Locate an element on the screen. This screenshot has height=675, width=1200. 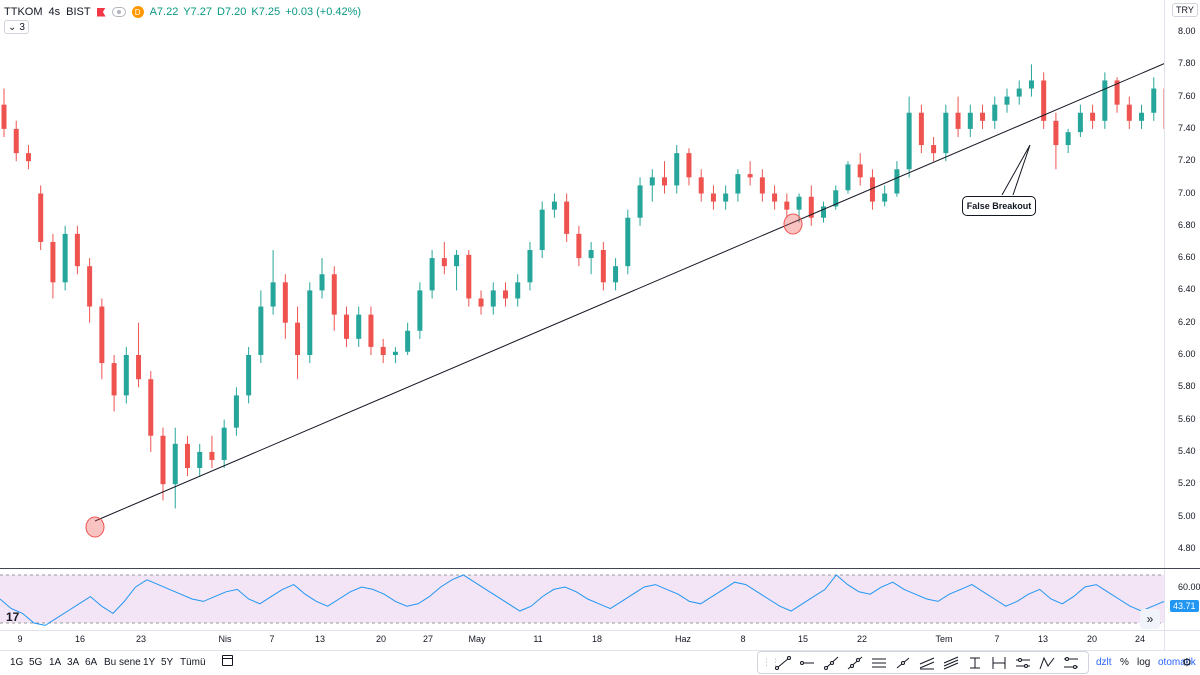
parallel-channel-tool-icon is located at coordinates (927, 663).